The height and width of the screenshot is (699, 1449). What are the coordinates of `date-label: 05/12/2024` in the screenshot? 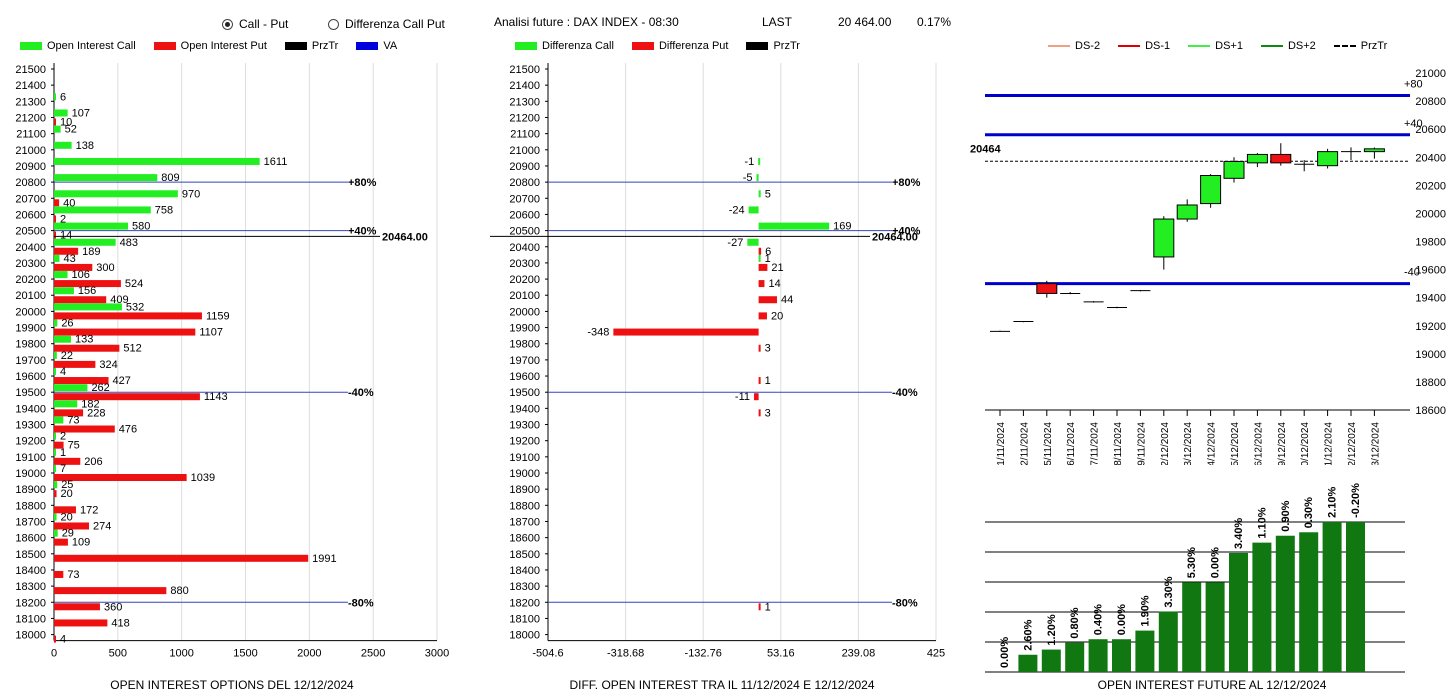 It's located at (1235, 443).